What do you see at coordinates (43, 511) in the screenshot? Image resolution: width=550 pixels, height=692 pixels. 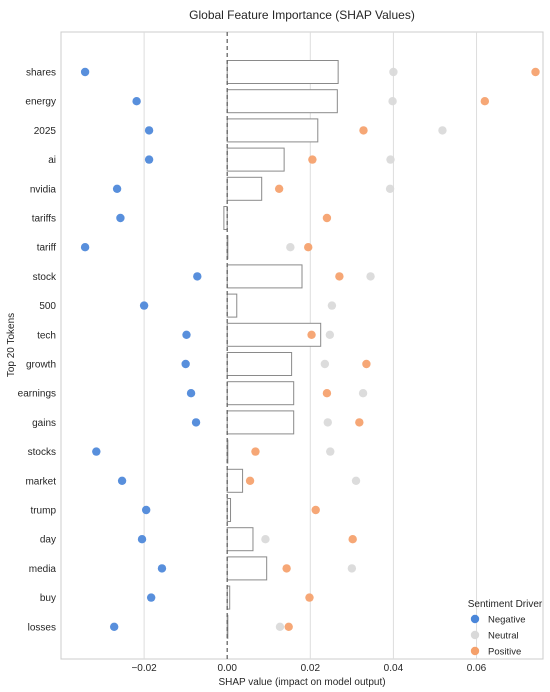 I see `y-tick-label: trump` at bounding box center [43, 511].